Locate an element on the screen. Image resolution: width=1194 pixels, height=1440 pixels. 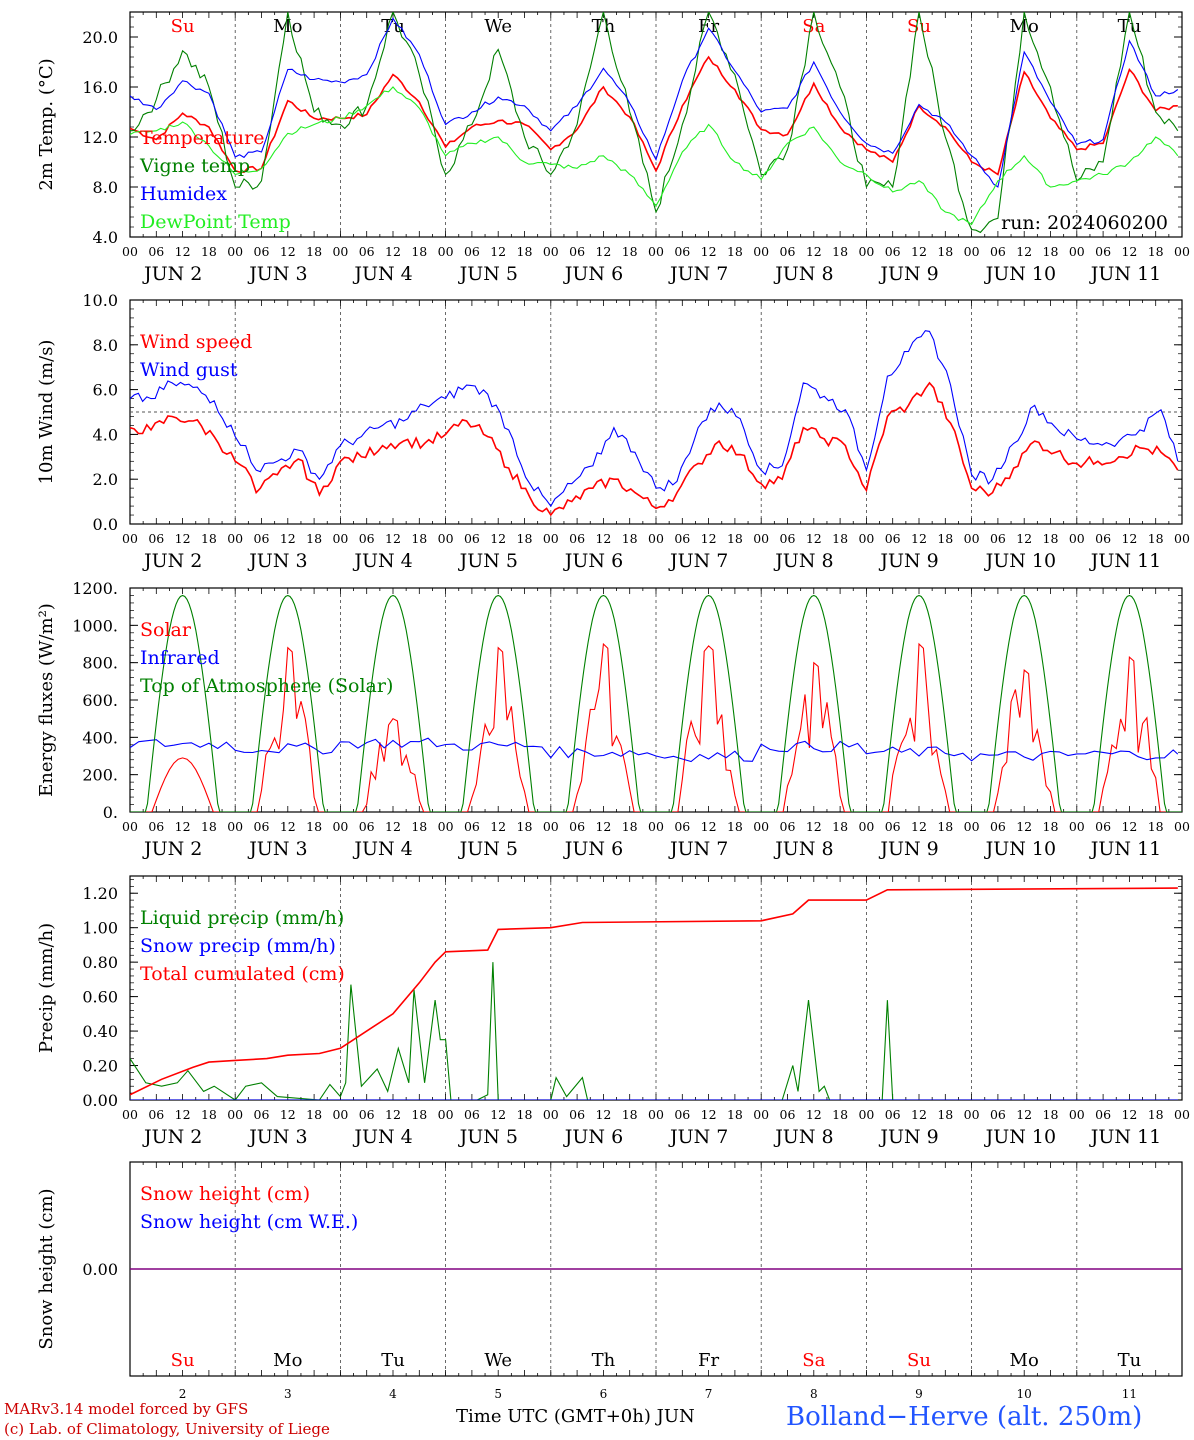
y-tick-label: 4.0 is located at coordinates (105, 434).